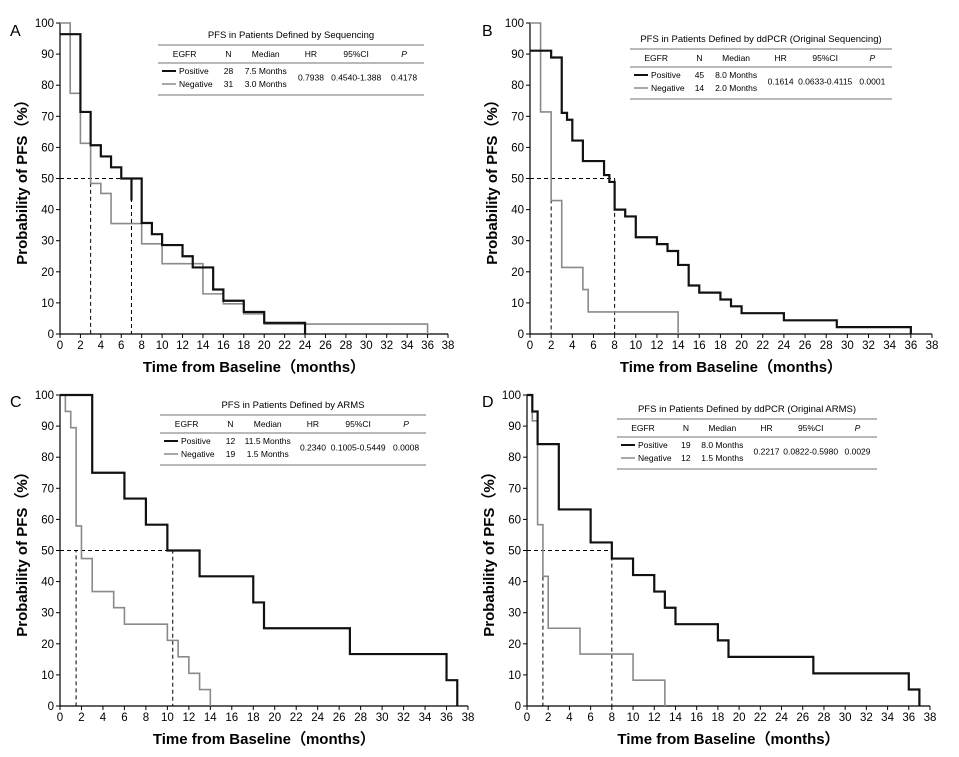 The image size is (959, 757). What do you see at coordinates (517, 148) in the screenshot?
I see `y-tick-label: 60` at bounding box center [517, 148].